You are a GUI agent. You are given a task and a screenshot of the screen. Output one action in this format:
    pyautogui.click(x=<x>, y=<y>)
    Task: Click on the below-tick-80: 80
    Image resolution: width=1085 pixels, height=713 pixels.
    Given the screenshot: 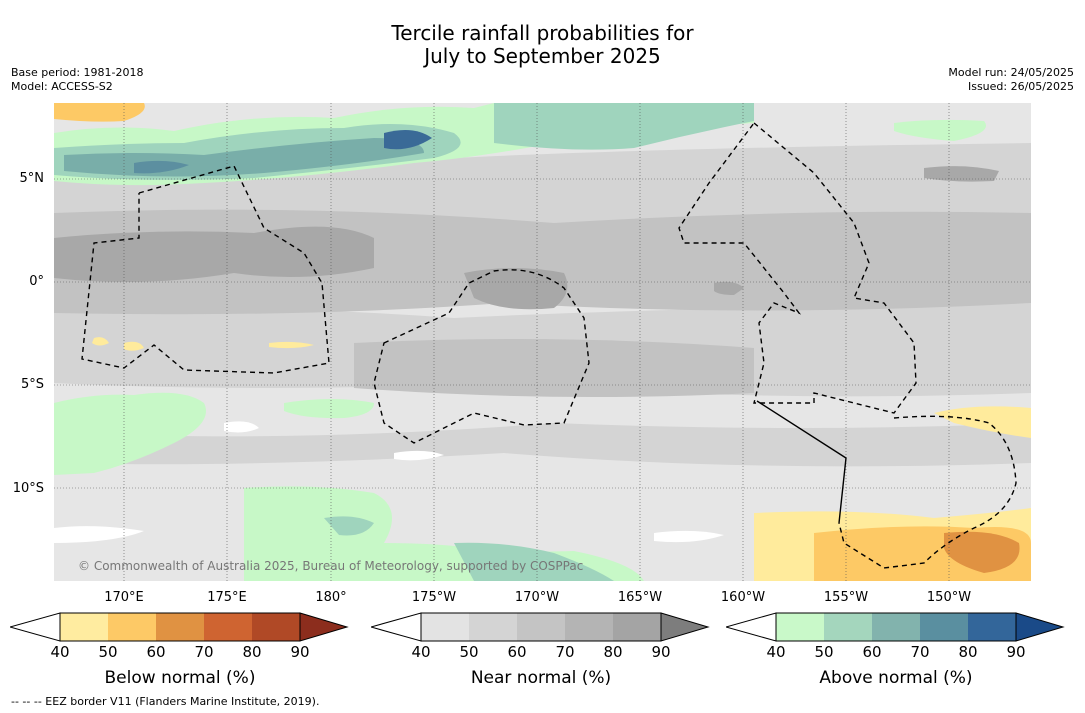 What is the action you would take?
    pyautogui.click(x=252, y=652)
    